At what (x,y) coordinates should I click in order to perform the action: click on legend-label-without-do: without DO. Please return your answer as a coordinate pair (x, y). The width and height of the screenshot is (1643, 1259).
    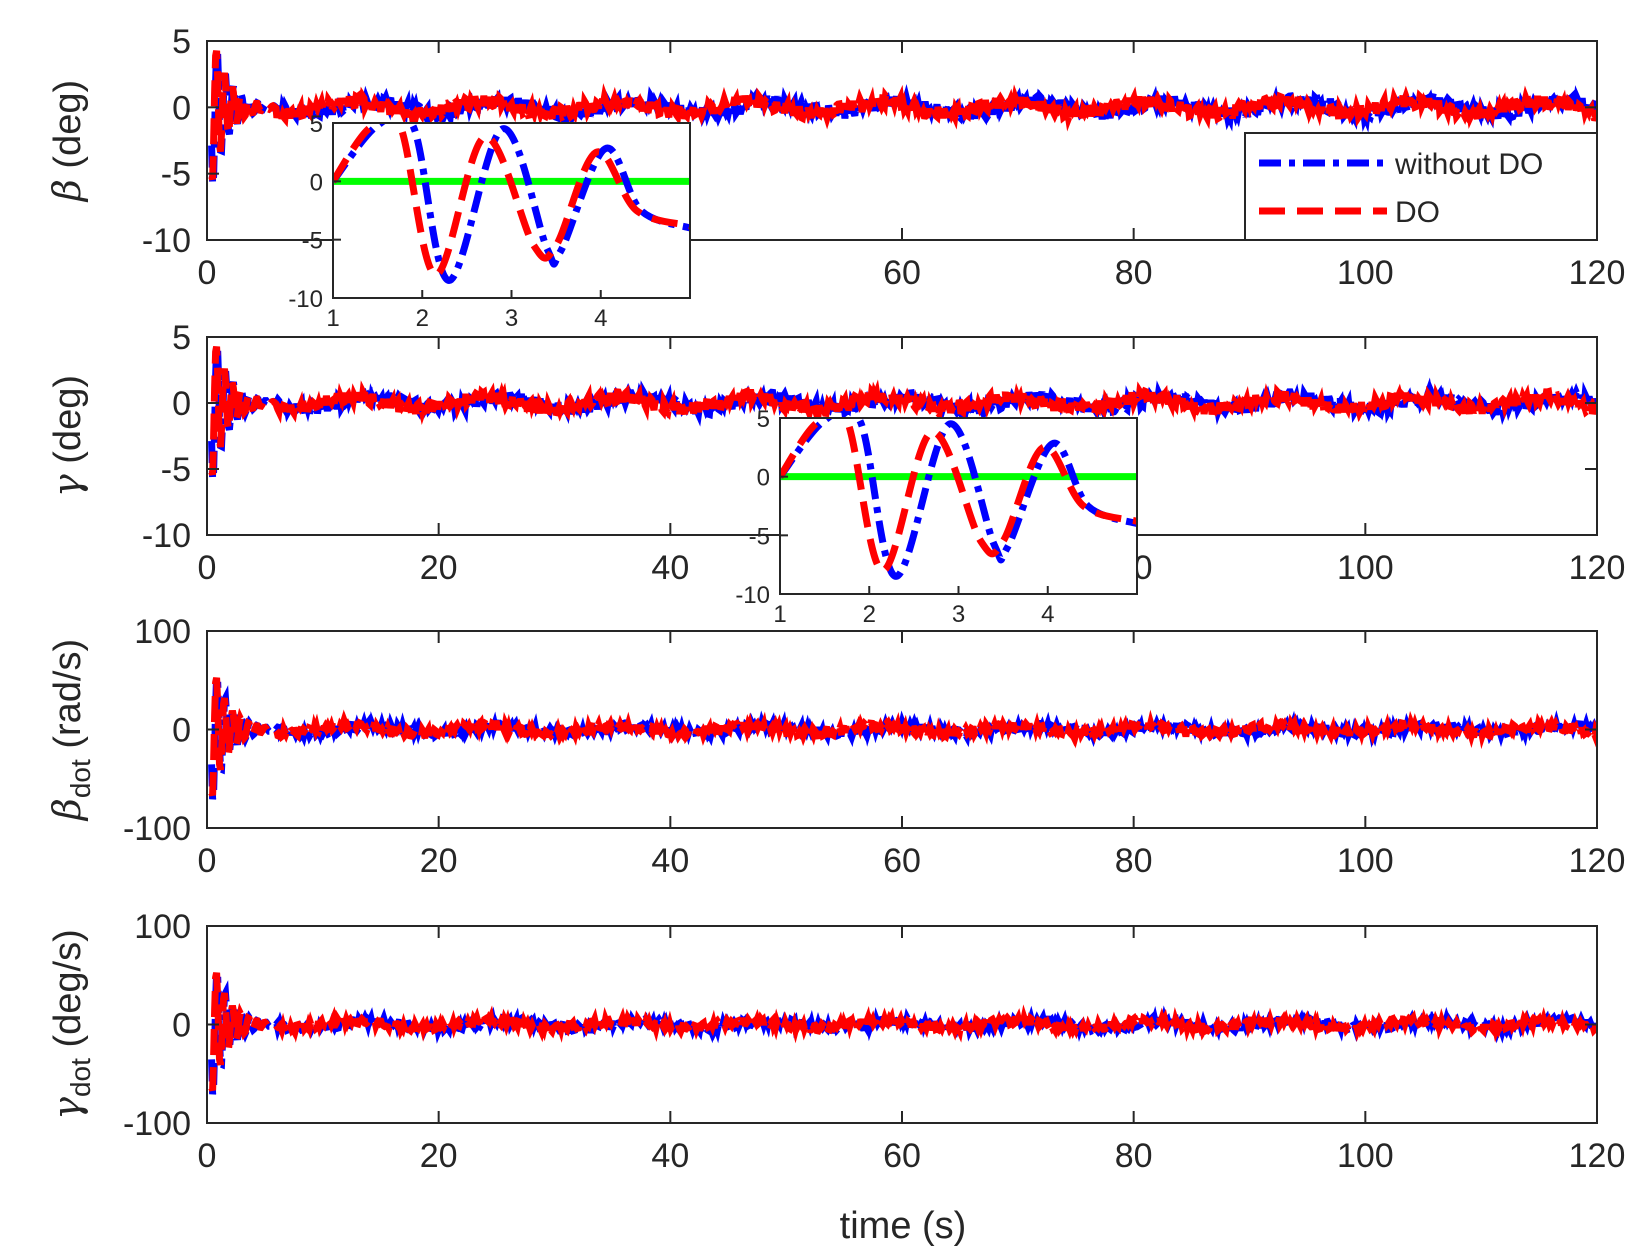
    Looking at the image, I should click on (1468, 164).